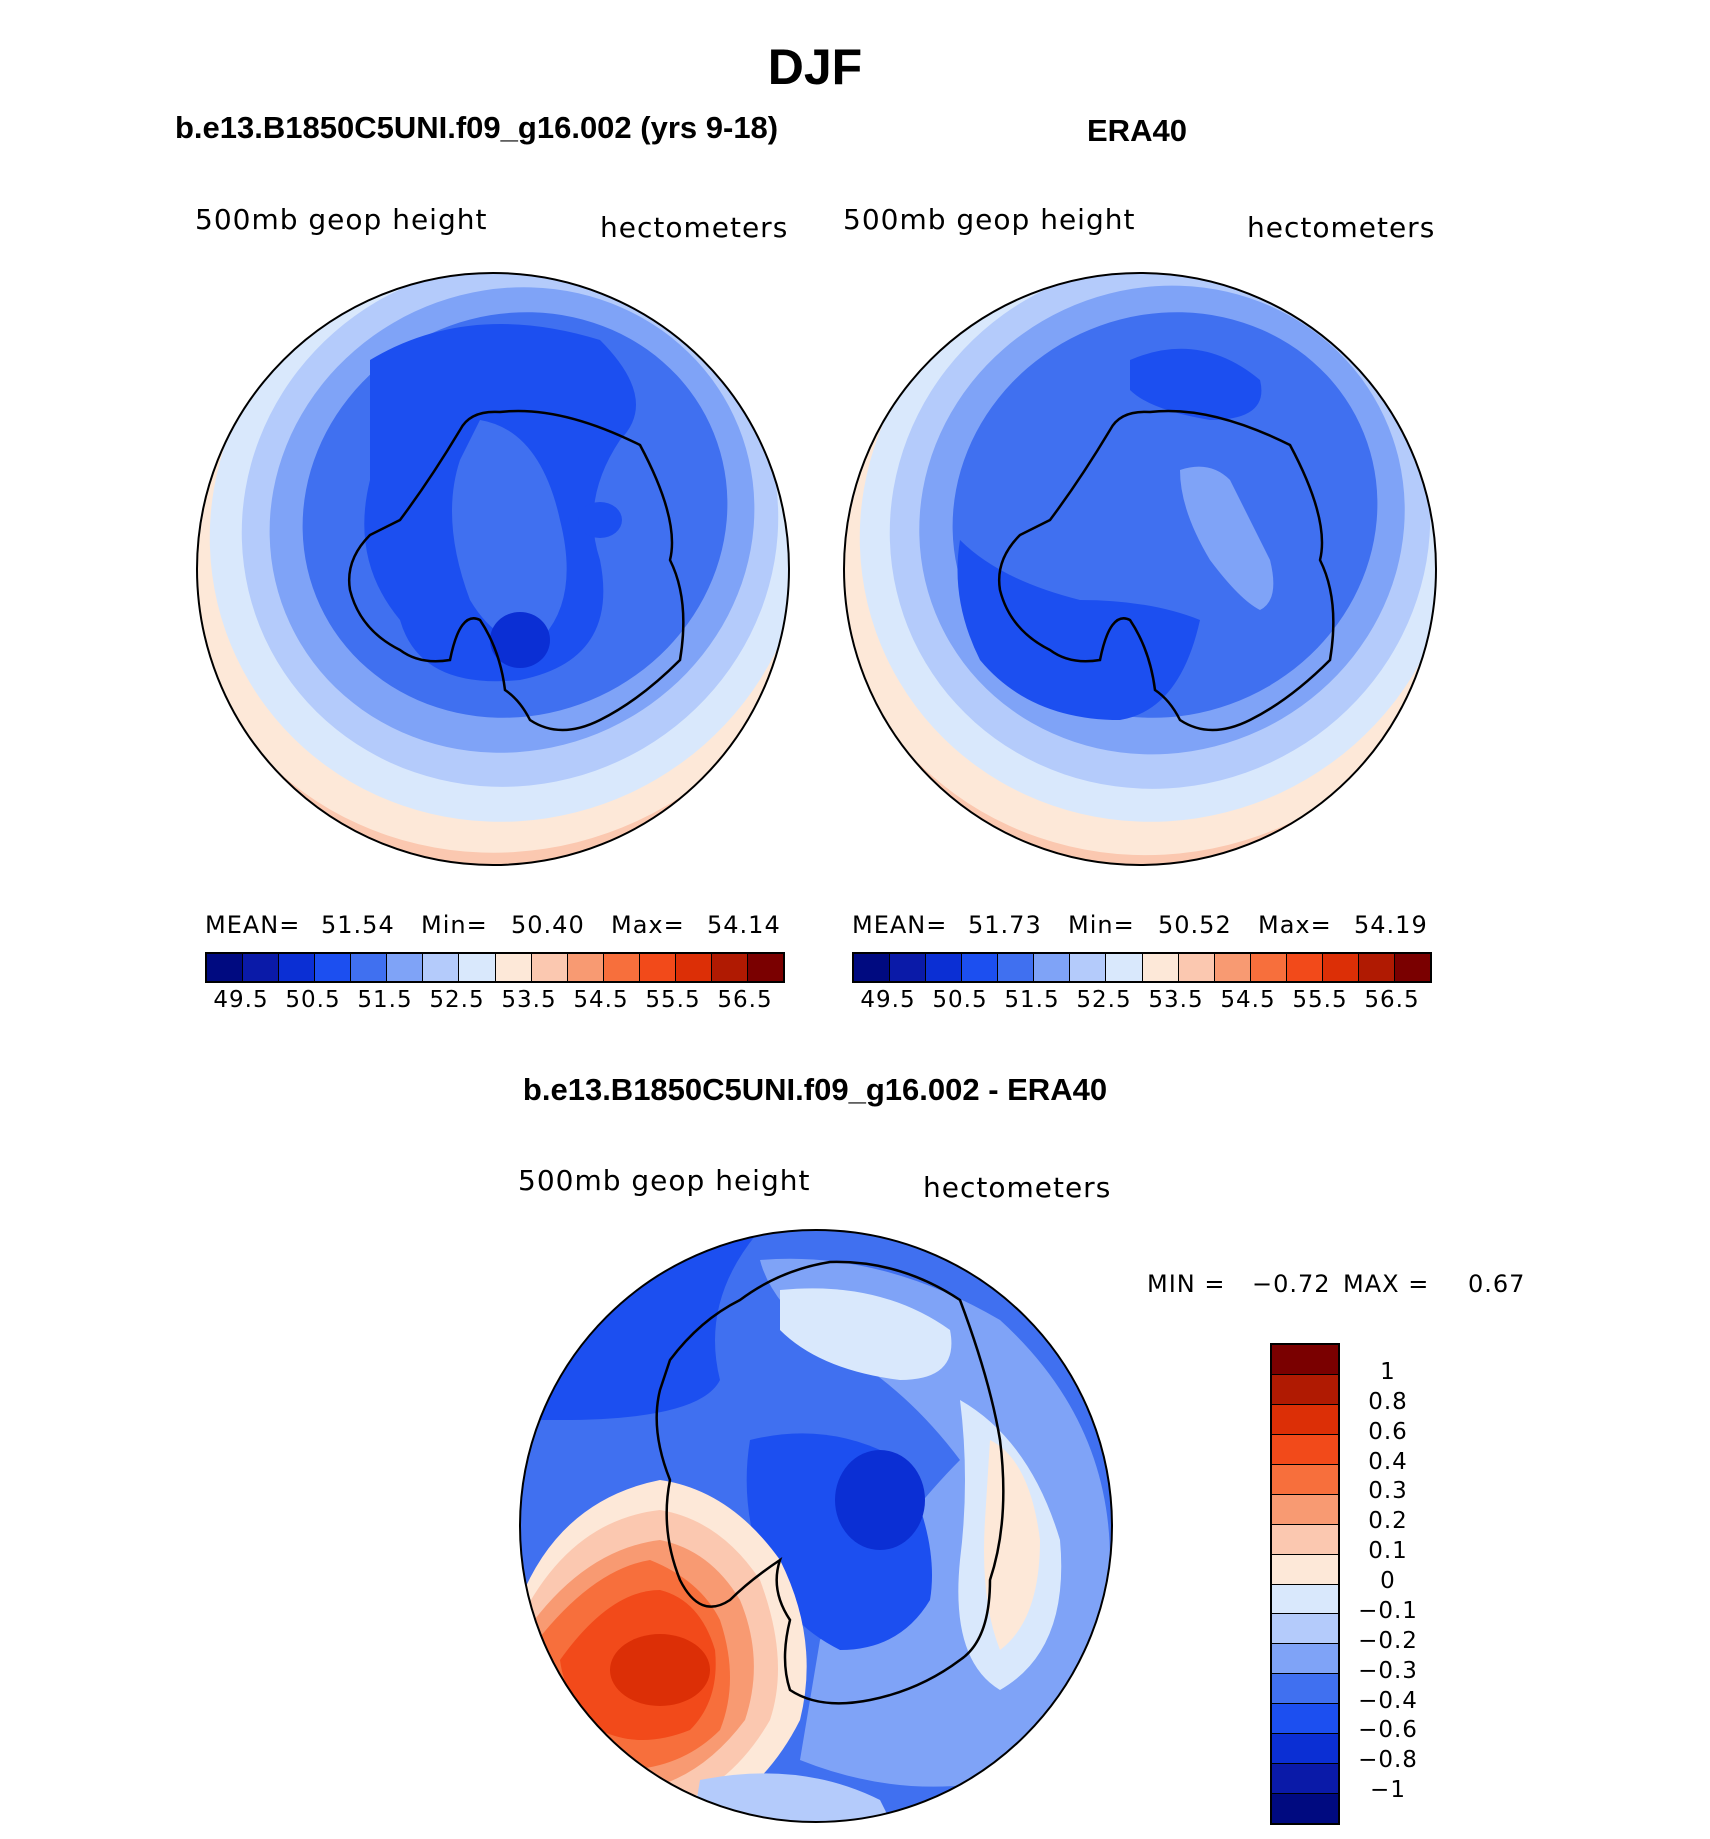 The image size is (1710, 1839). I want to click on colorbar-tick-label: −1, so click(1388, 1790).